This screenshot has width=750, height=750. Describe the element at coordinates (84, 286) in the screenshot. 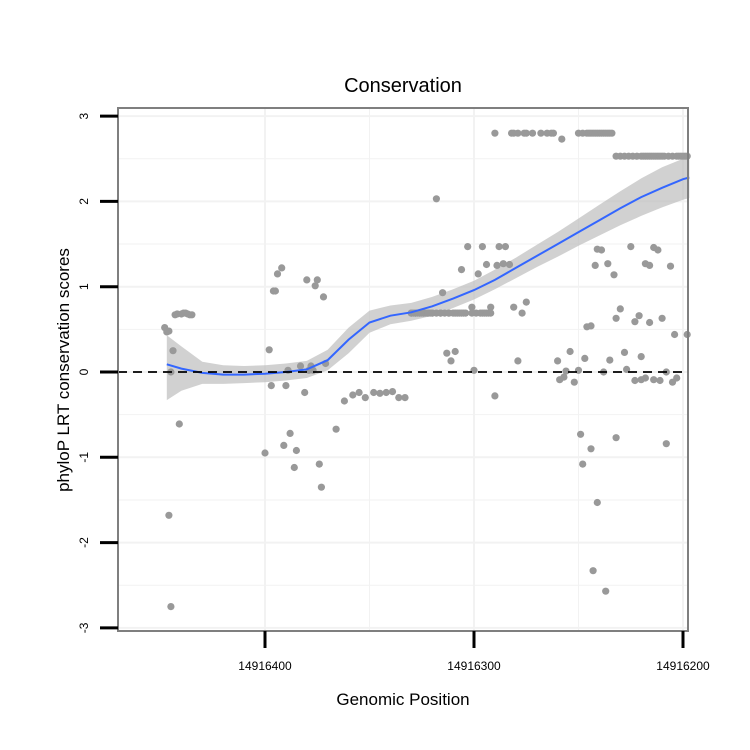

I see `y-tick-label: 1` at that location.